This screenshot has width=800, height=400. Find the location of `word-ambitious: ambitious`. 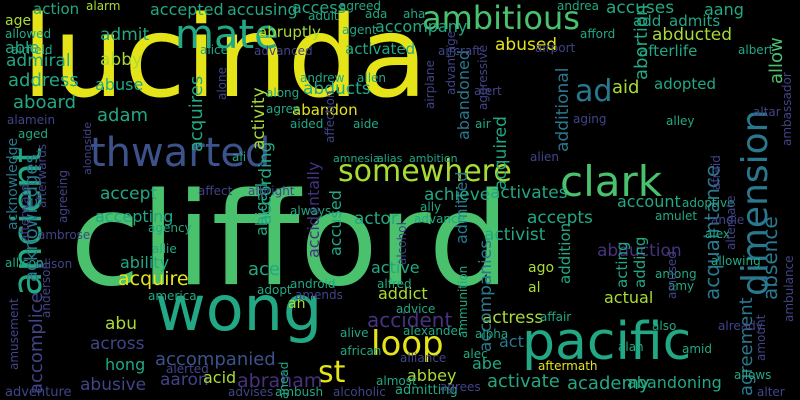

word-ambitious: ambitious is located at coordinates (501, 18).